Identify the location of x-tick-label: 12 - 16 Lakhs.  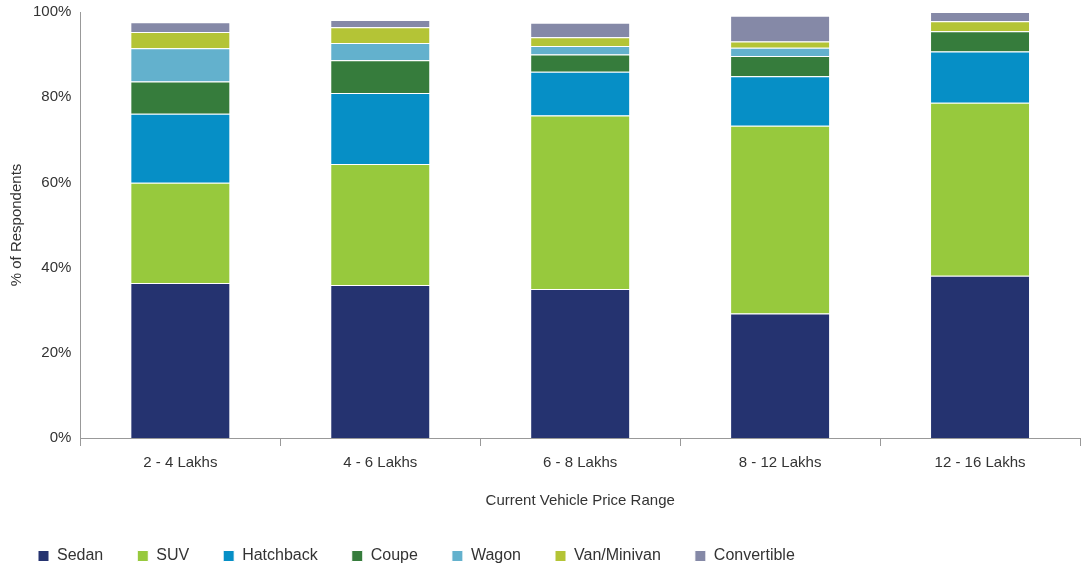
(980, 462).